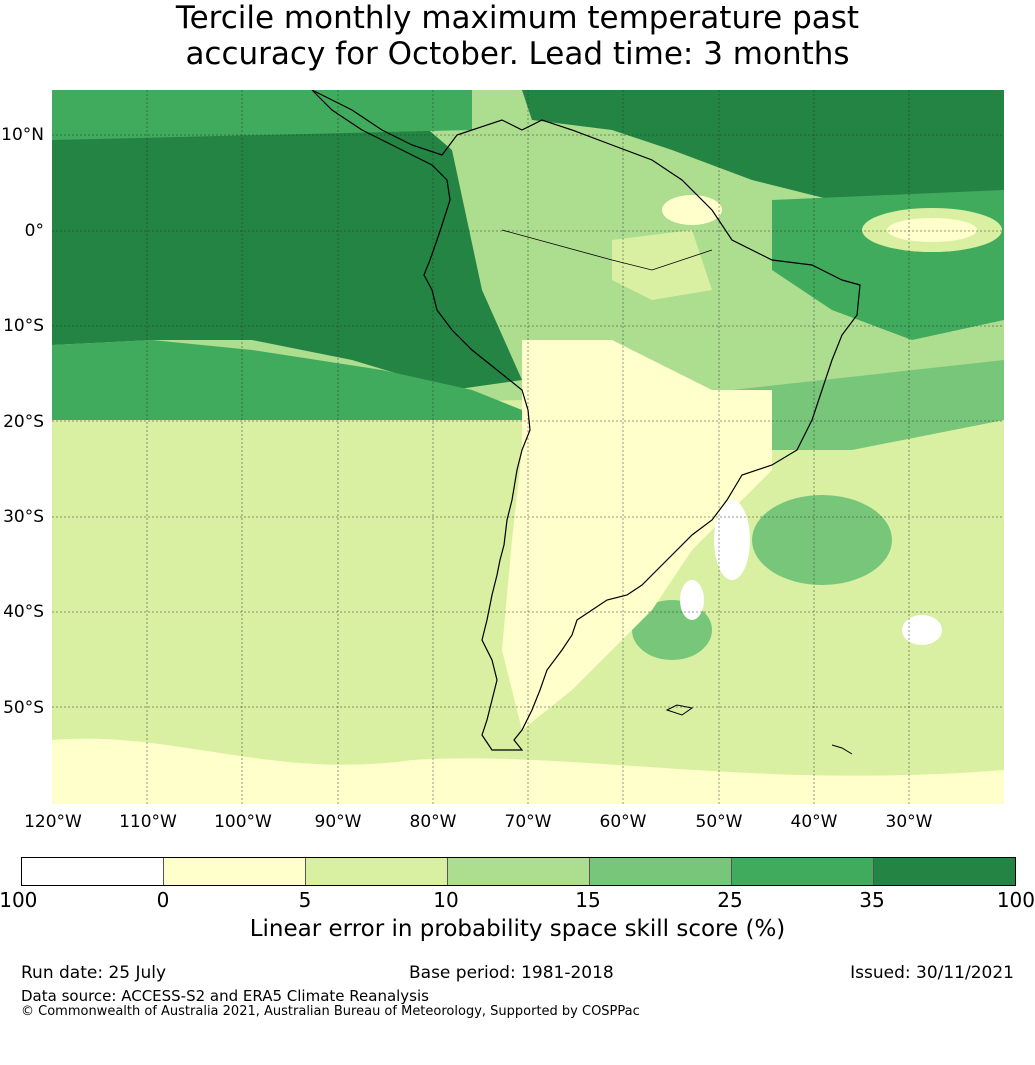 Image resolution: width=1035 pixels, height=1065 pixels. Describe the element at coordinates (814, 822) in the screenshot. I see `lon-label-40w: 40°W` at that location.